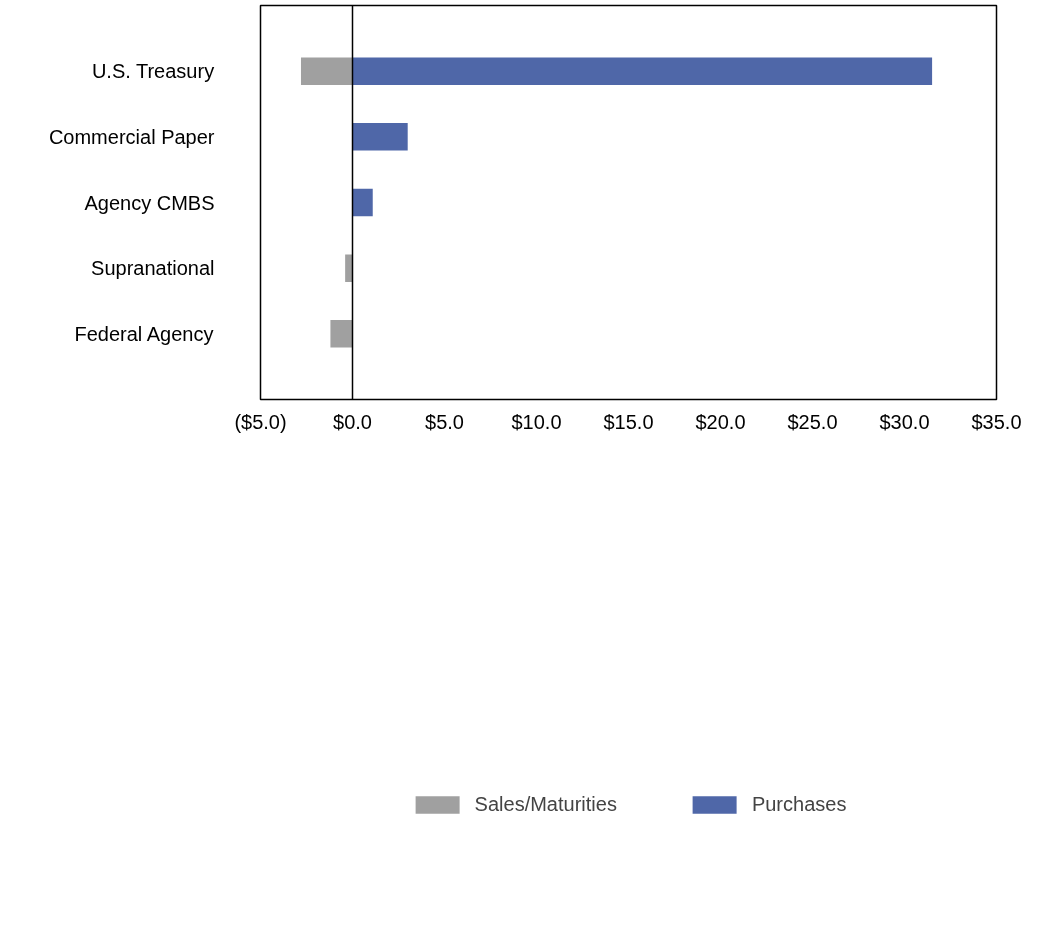  Describe the element at coordinates (904, 421) in the screenshot. I see `x-tick-label: $30.0` at that location.